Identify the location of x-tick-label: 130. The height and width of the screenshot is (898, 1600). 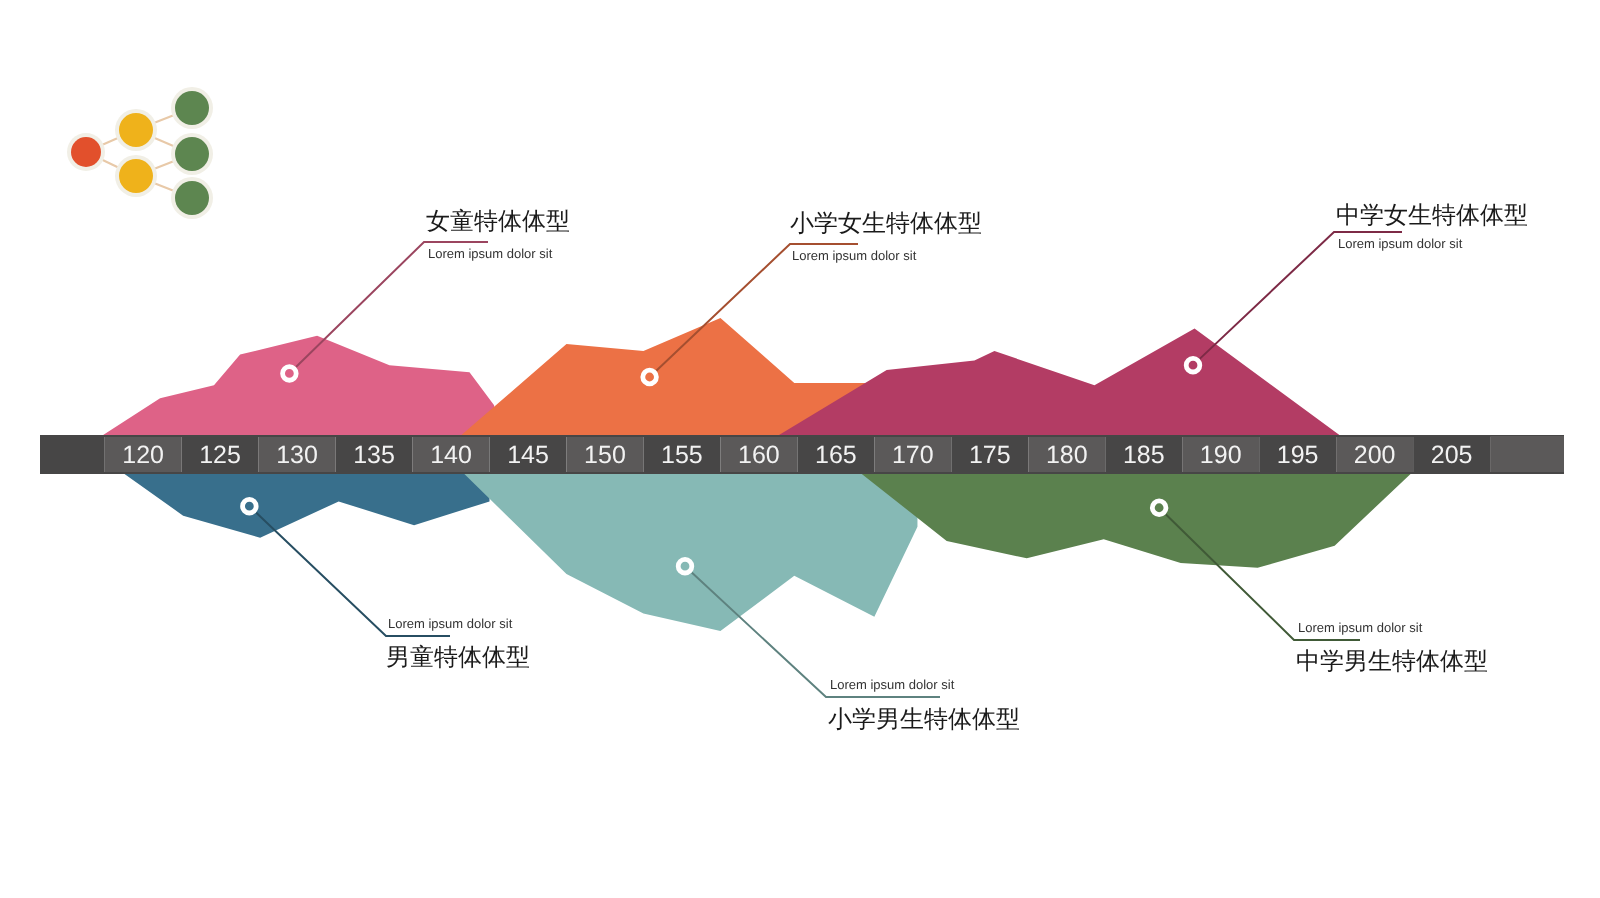
(297, 455).